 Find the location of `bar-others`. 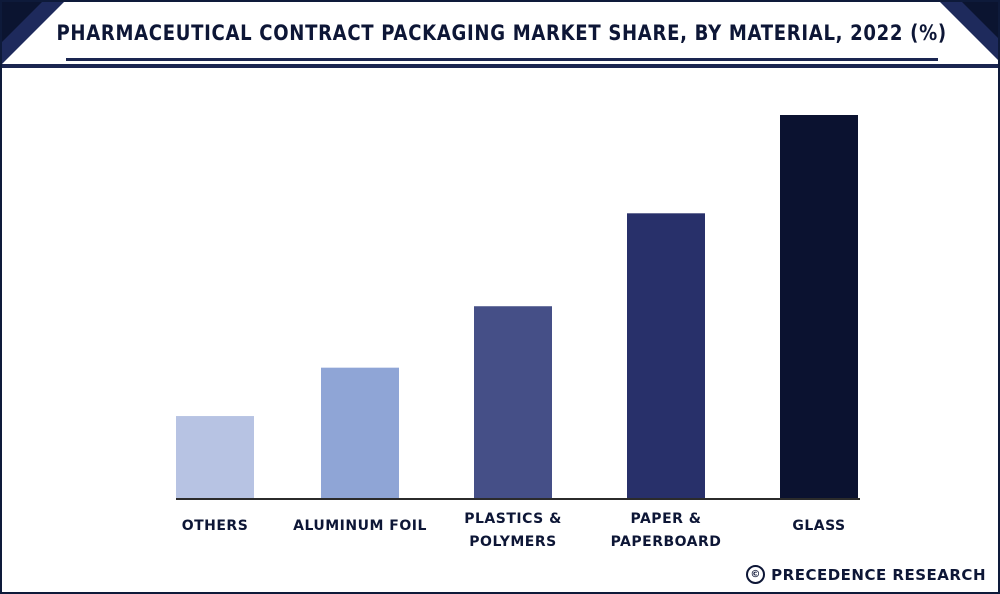

bar-others is located at coordinates (215, 457).